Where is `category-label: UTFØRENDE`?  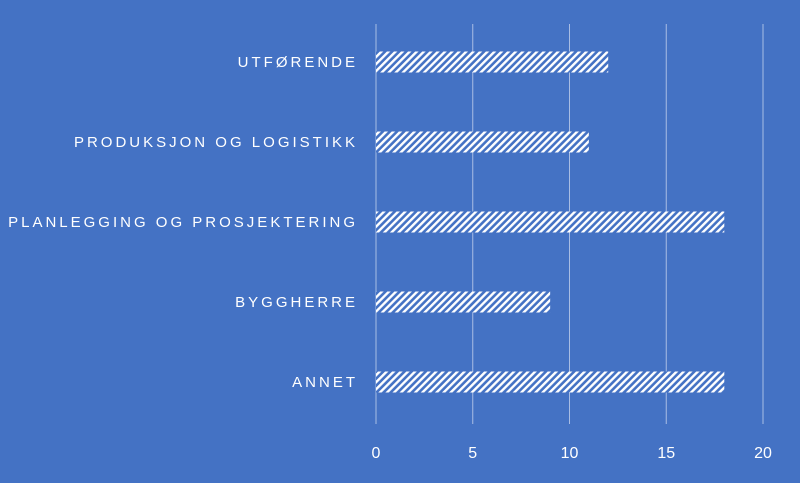
category-label: UTFØRENDE is located at coordinates (298, 62).